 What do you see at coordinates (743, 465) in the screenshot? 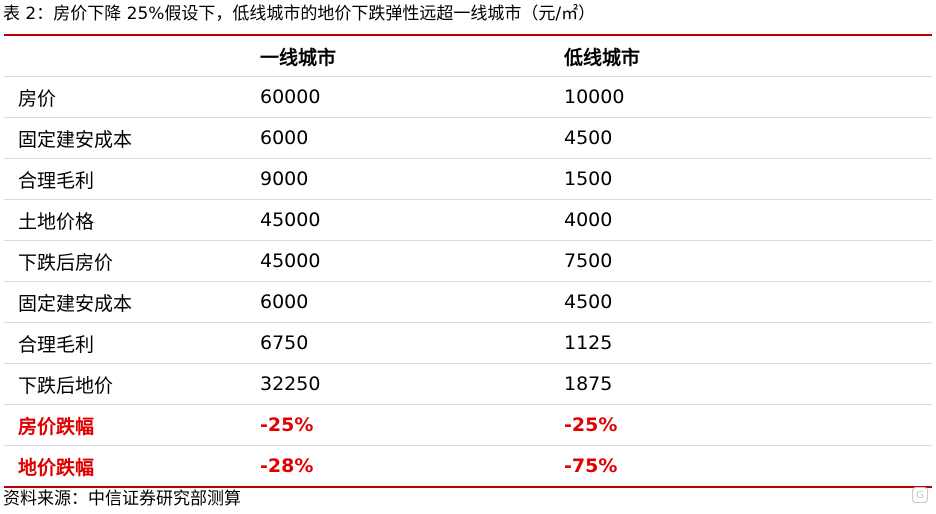
I see `lower-tier-city-value: -75%` at bounding box center [743, 465].